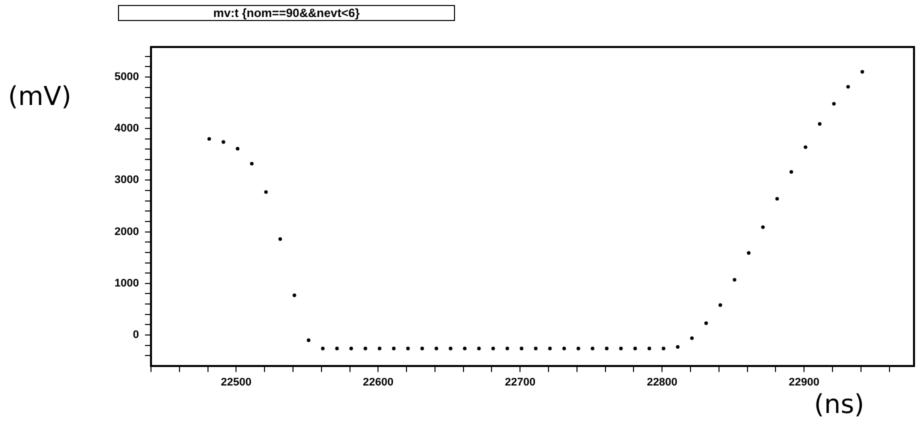  What do you see at coordinates (236, 382) in the screenshot?
I see `x-tick-label: 22500` at bounding box center [236, 382].